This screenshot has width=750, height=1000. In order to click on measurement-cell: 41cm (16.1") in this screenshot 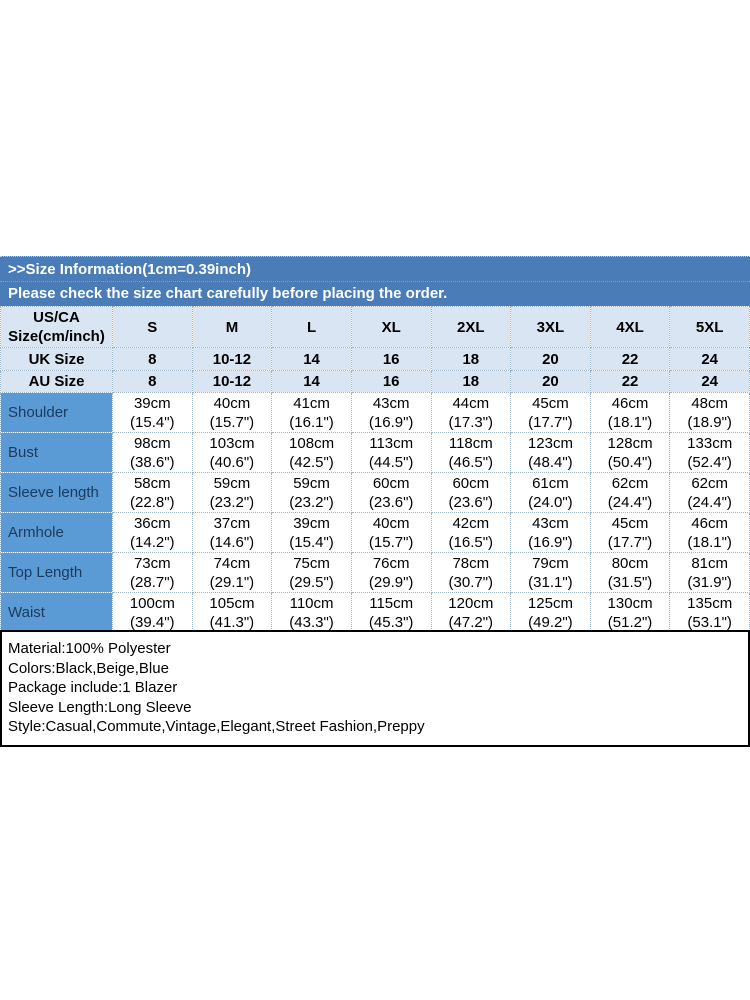, I will do `click(311, 412)`.